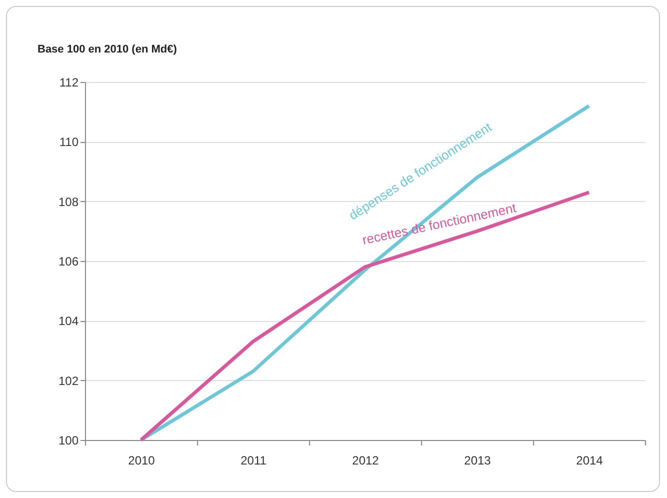 This screenshot has width=667, height=498. I want to click on y-axis-title: Base 100 en 2010 (en Md€), so click(108, 50).